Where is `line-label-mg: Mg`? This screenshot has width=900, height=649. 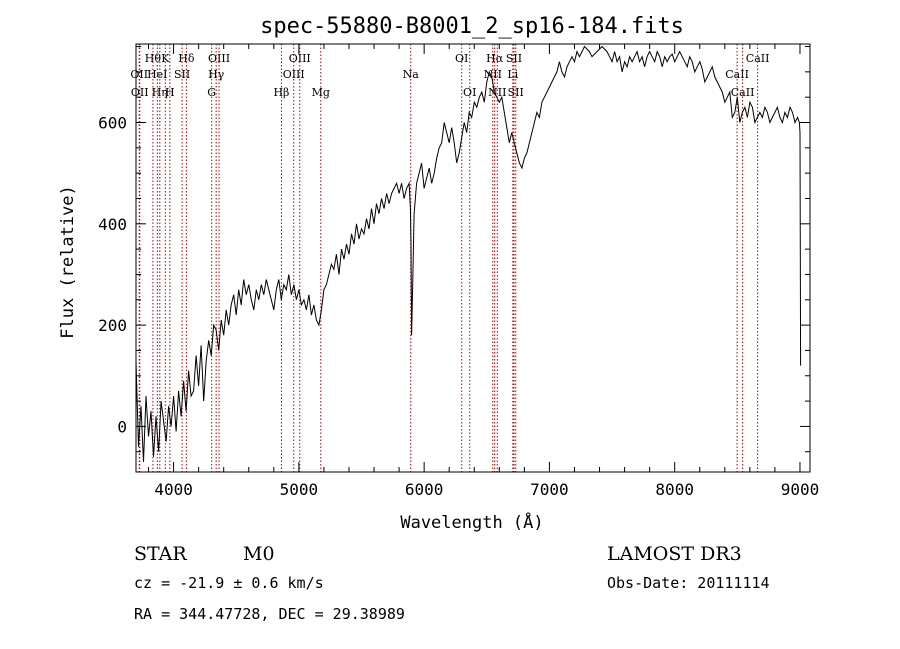 line-label-mg: Mg is located at coordinates (321, 92).